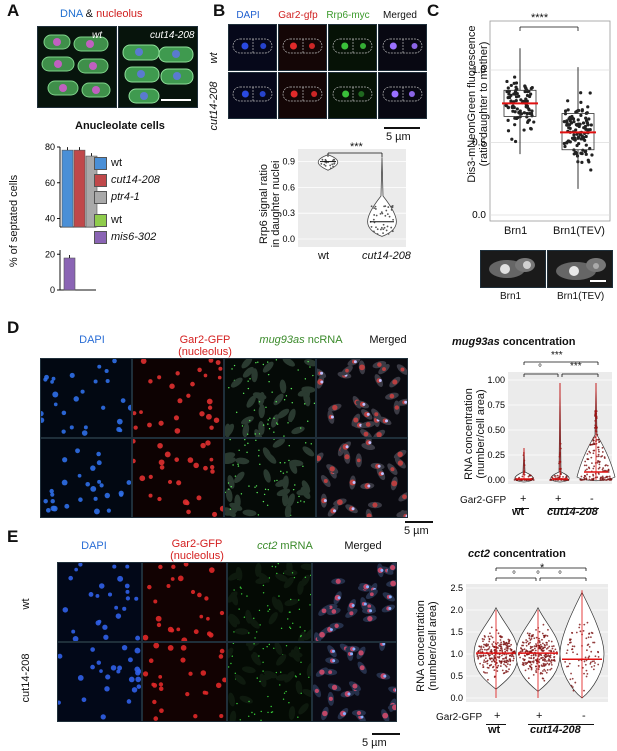 The width and height of the screenshot is (617, 751). I want to click on a-ytick: 0, so click(52, 290).